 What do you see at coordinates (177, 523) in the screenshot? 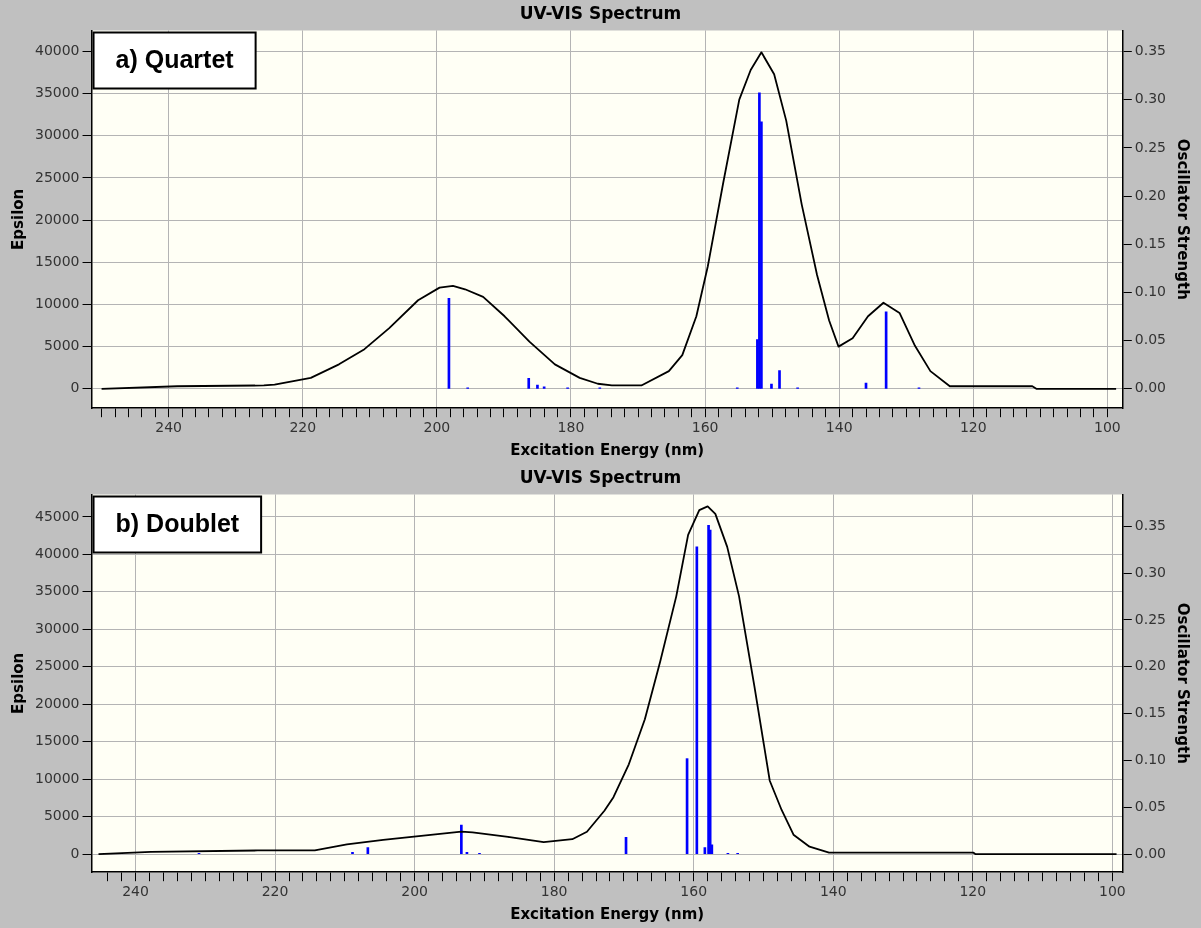
I see `annotation: b) Doublet` at bounding box center [177, 523].